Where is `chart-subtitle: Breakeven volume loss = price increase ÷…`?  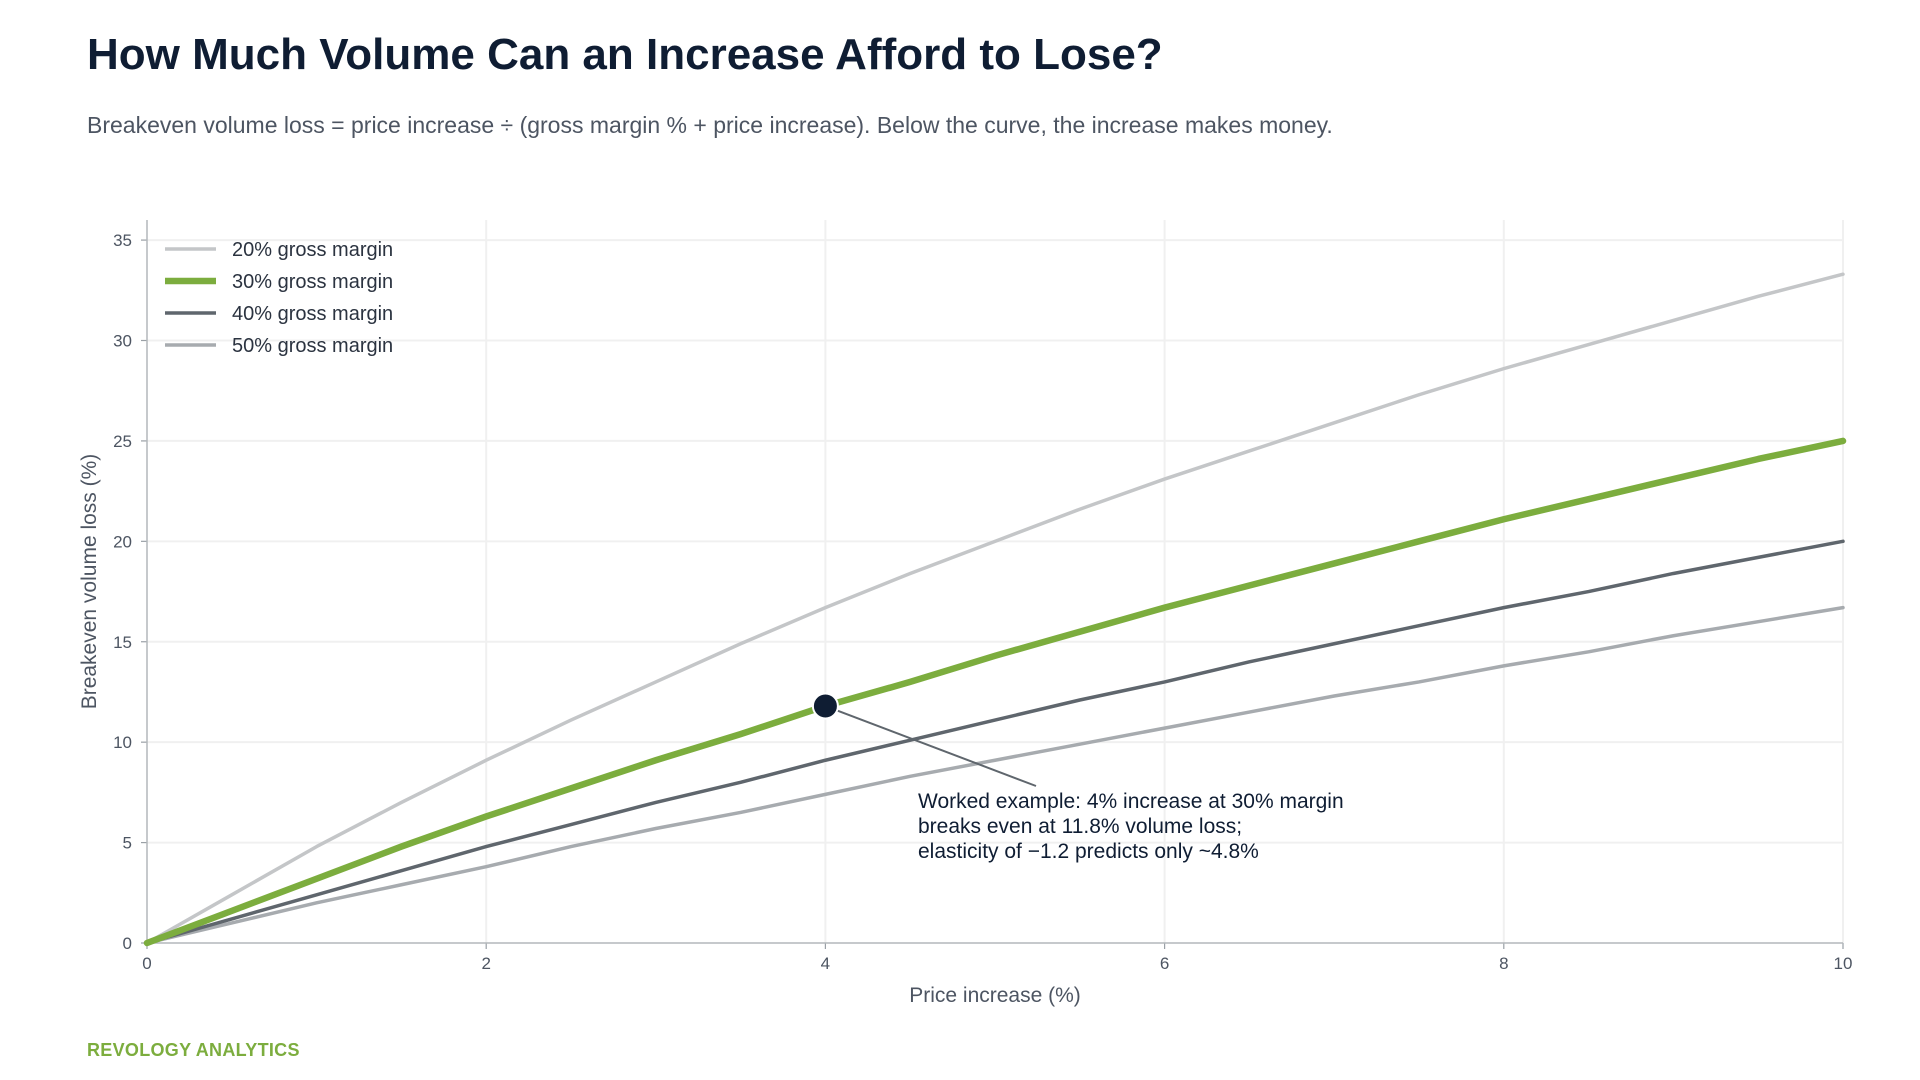 chart-subtitle: Breakeven volume loss = price increase ÷… is located at coordinates (710, 125).